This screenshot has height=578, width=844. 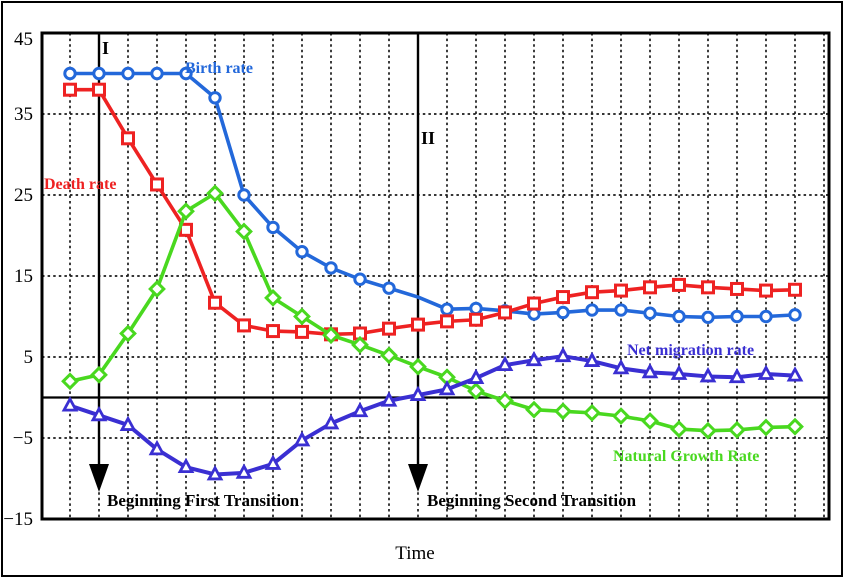 I want to click on transition-line-2-label: II, so click(x=428, y=138).